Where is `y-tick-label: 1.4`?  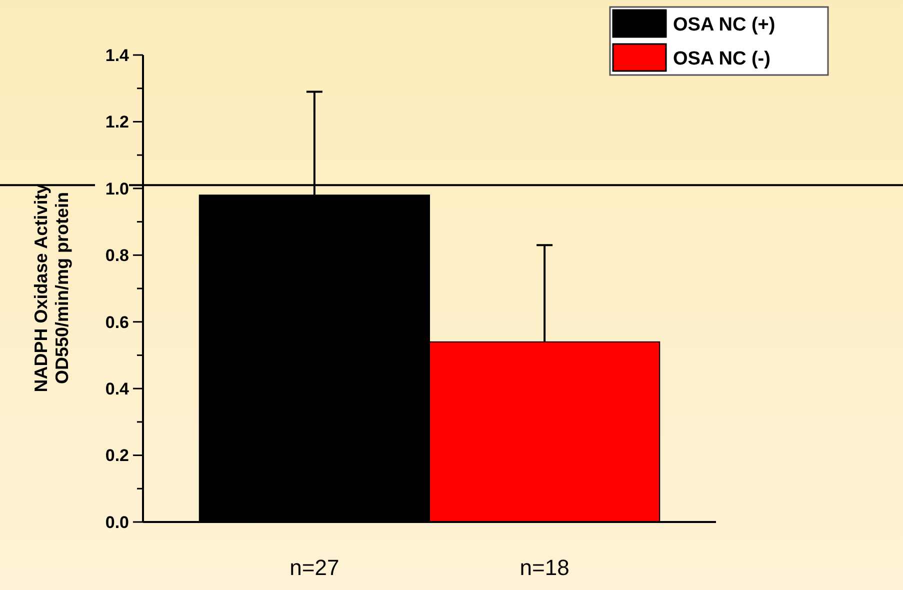
y-tick-label: 1.4 is located at coordinates (117, 55).